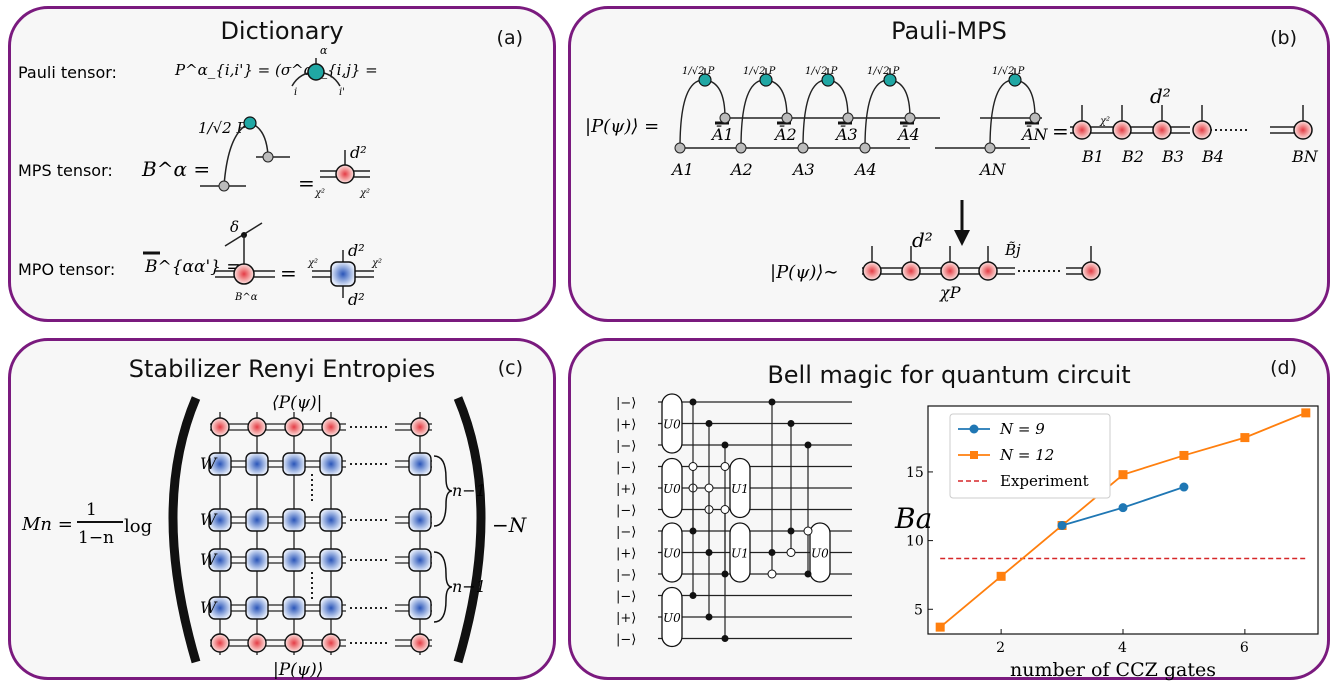 The width and height of the screenshot is (1338, 685). Describe the element at coordinates (913, 518) in the screenshot. I see `y-axis-label: Ba` at that location.